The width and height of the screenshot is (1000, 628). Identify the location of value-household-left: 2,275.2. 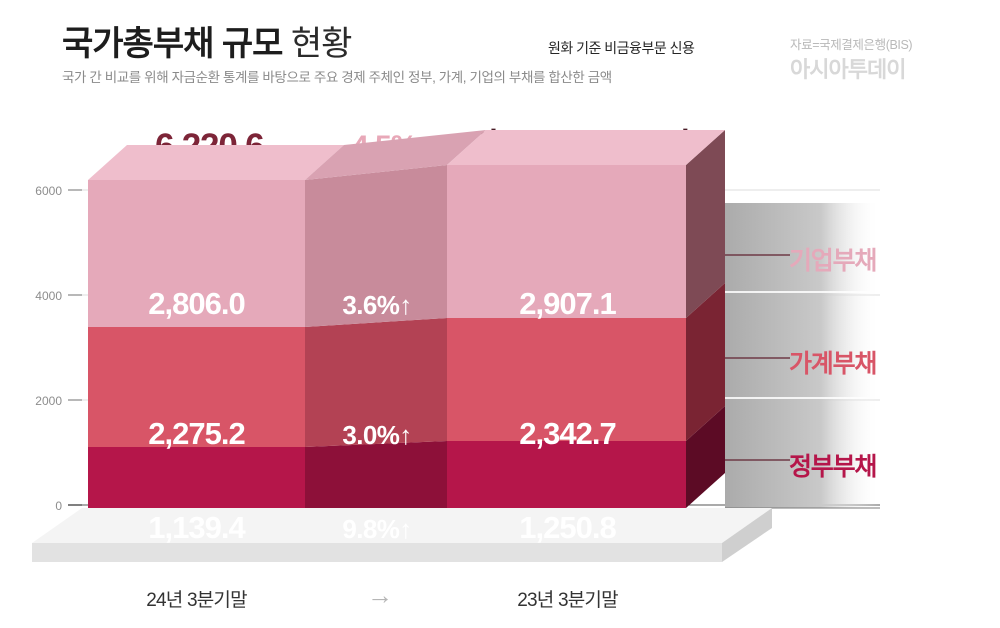
(196, 433).